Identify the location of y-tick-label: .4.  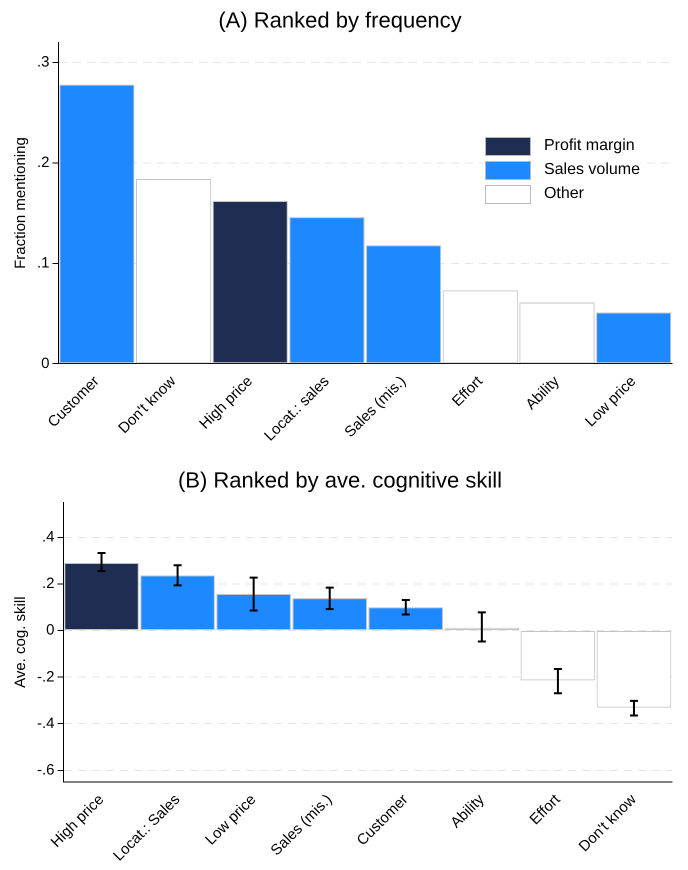
(48, 537).